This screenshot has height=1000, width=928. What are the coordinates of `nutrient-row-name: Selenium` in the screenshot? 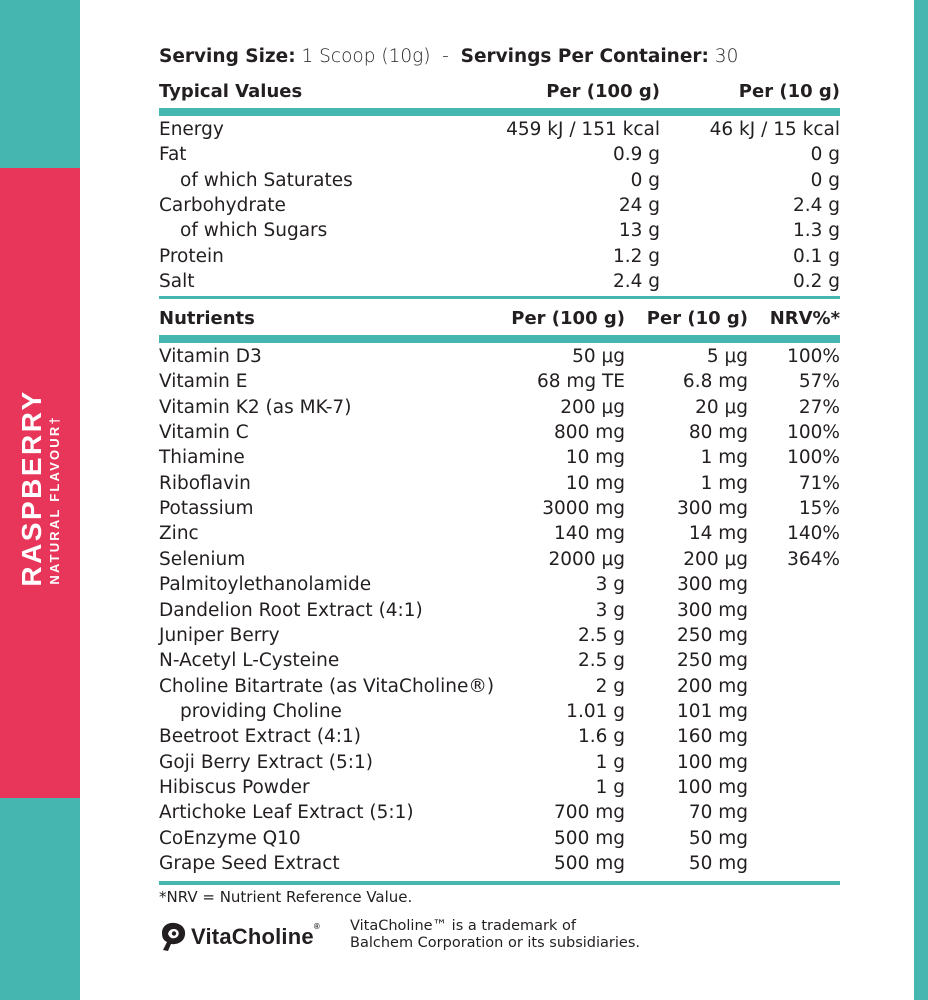 It's located at (202, 559).